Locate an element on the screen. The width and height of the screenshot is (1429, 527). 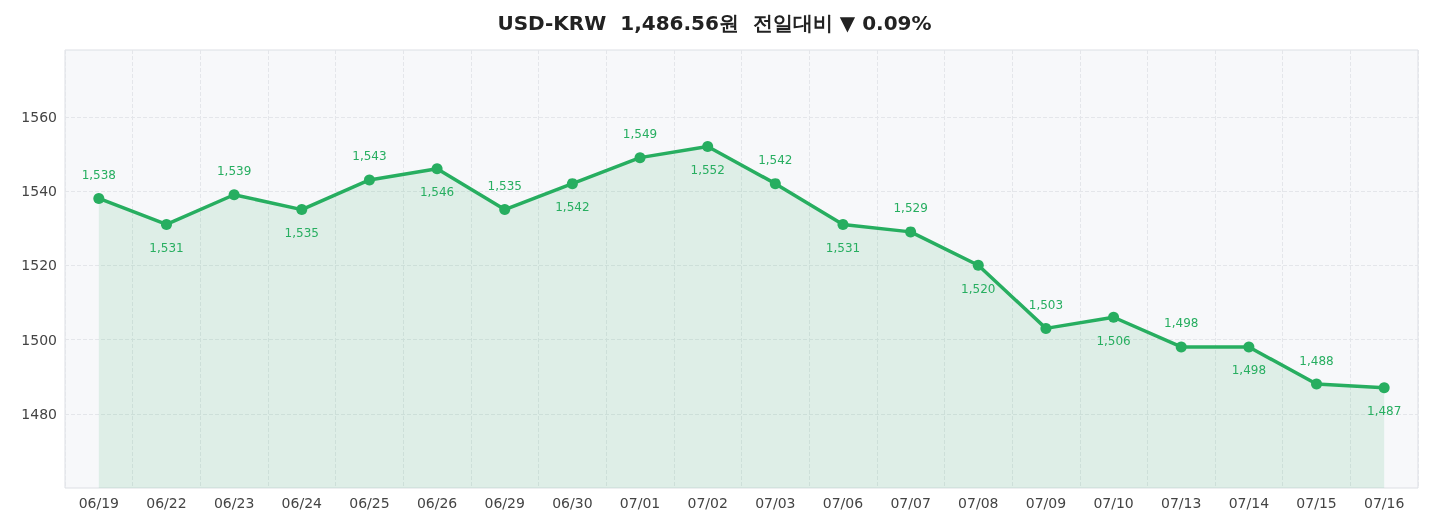
y-tick-label: 1540 is located at coordinates (39, 191).